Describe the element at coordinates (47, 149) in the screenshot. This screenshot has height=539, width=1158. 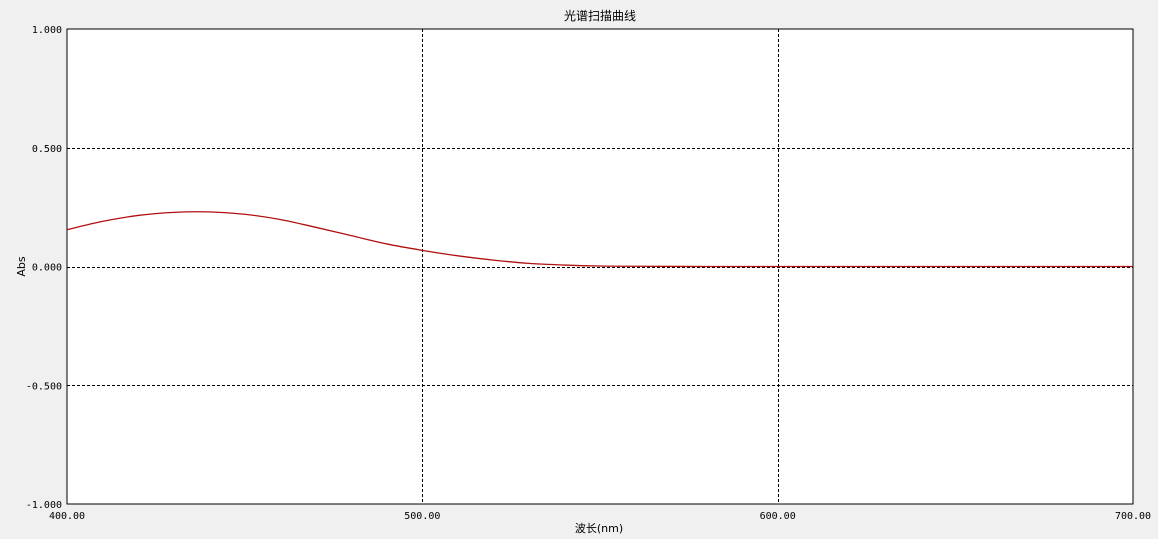
I see `y-tick-label: 0.500` at that location.